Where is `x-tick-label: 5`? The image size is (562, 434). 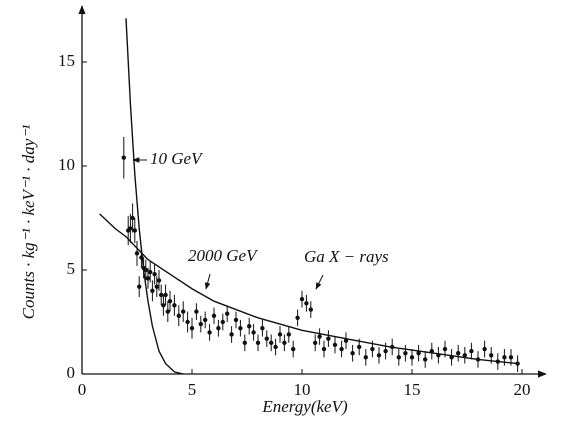
x-tick-label: 5 is located at coordinates (192, 389).